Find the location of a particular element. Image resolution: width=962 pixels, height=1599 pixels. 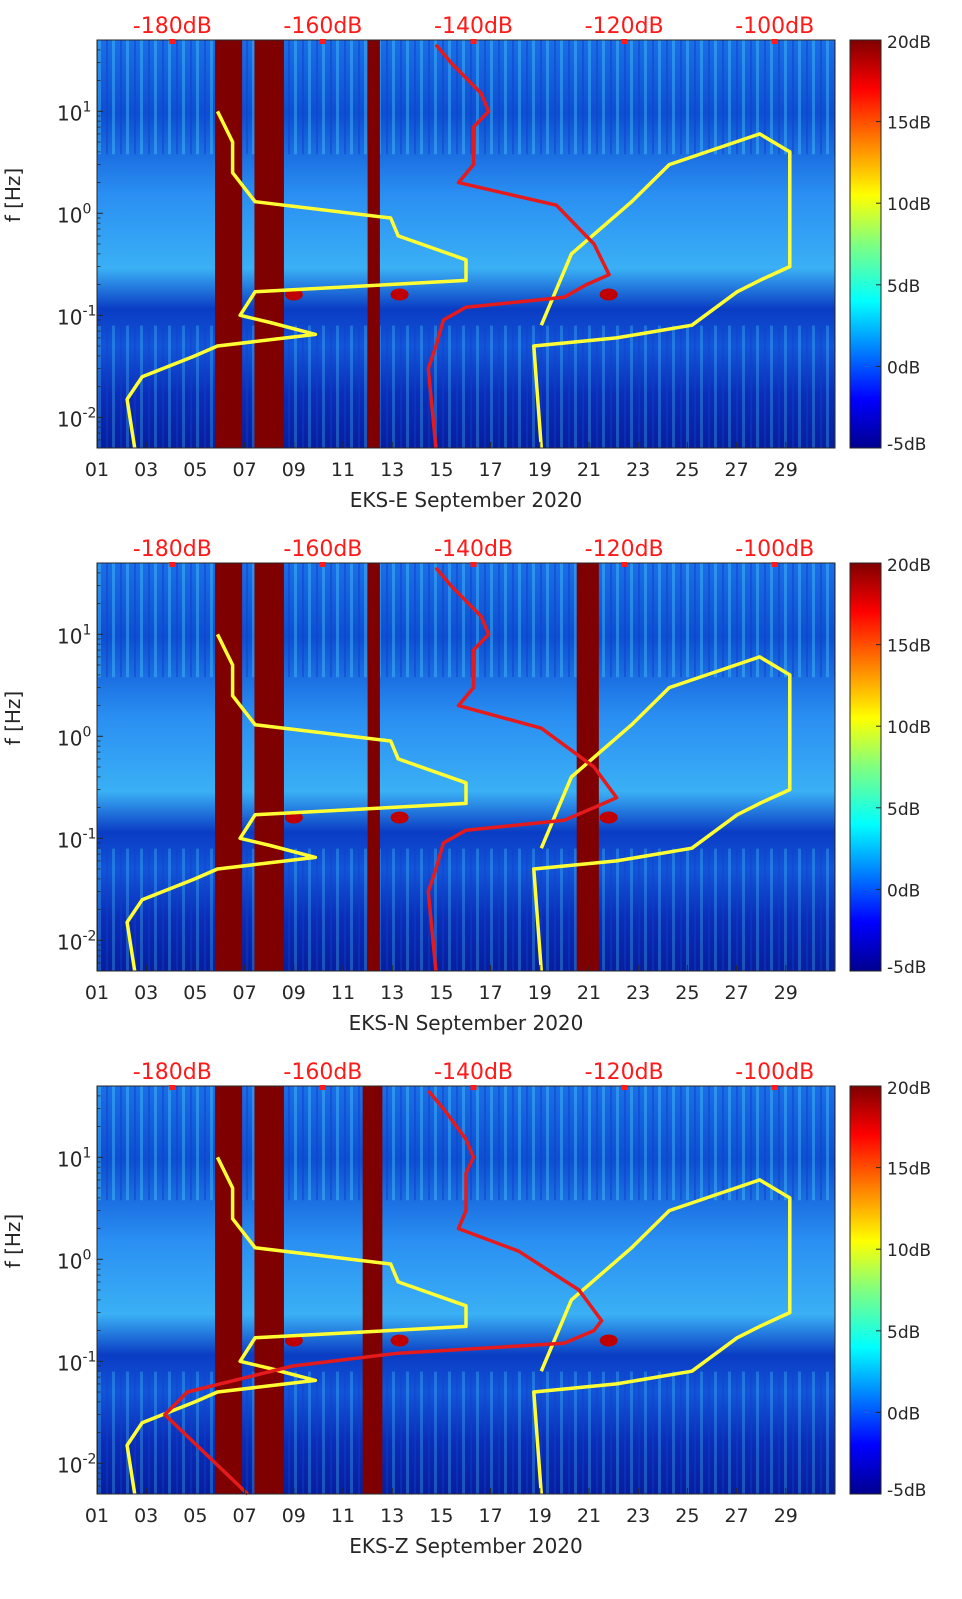

x-axis-label: EKS-E September 2020 is located at coordinates (466, 500).